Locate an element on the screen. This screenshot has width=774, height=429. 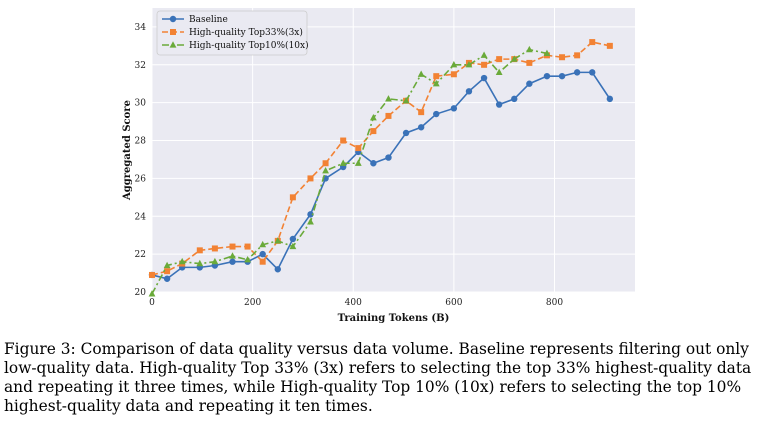
y-tick-label: 22 is located at coordinates (140, 255).